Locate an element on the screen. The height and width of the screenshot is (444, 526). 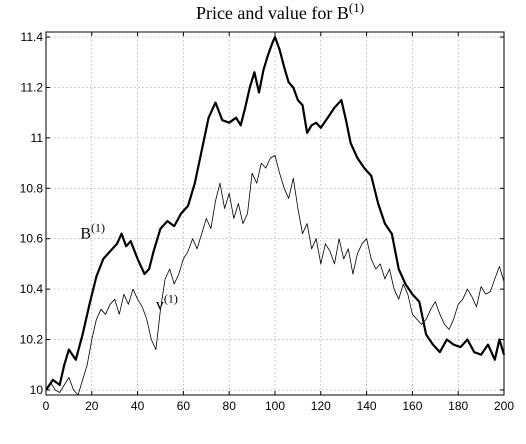
series-label-text: B is located at coordinates (85, 234).